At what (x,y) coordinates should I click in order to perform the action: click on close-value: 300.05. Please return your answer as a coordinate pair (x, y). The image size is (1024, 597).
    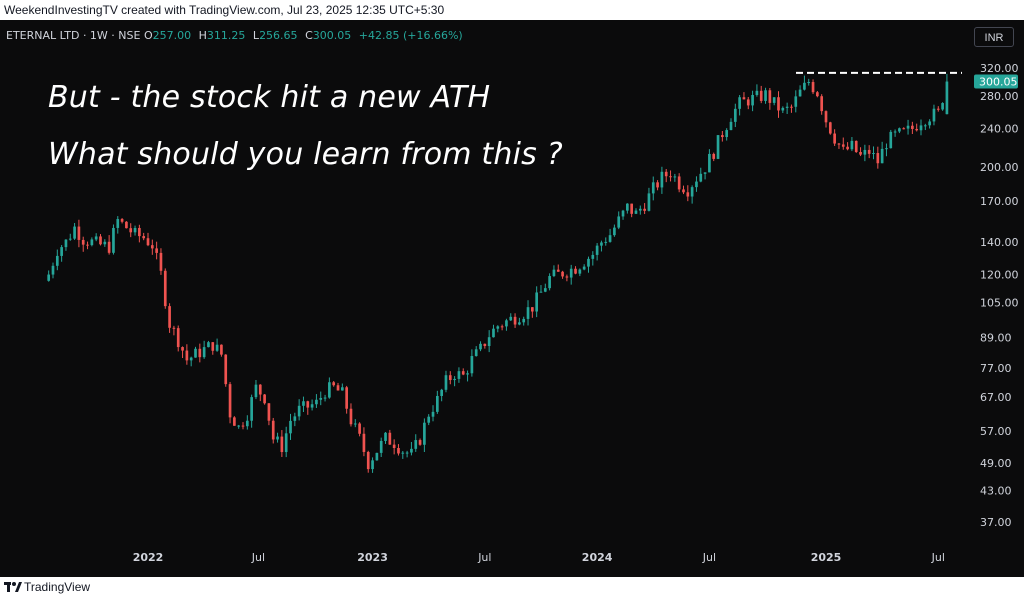
    Looking at the image, I should click on (332, 35).